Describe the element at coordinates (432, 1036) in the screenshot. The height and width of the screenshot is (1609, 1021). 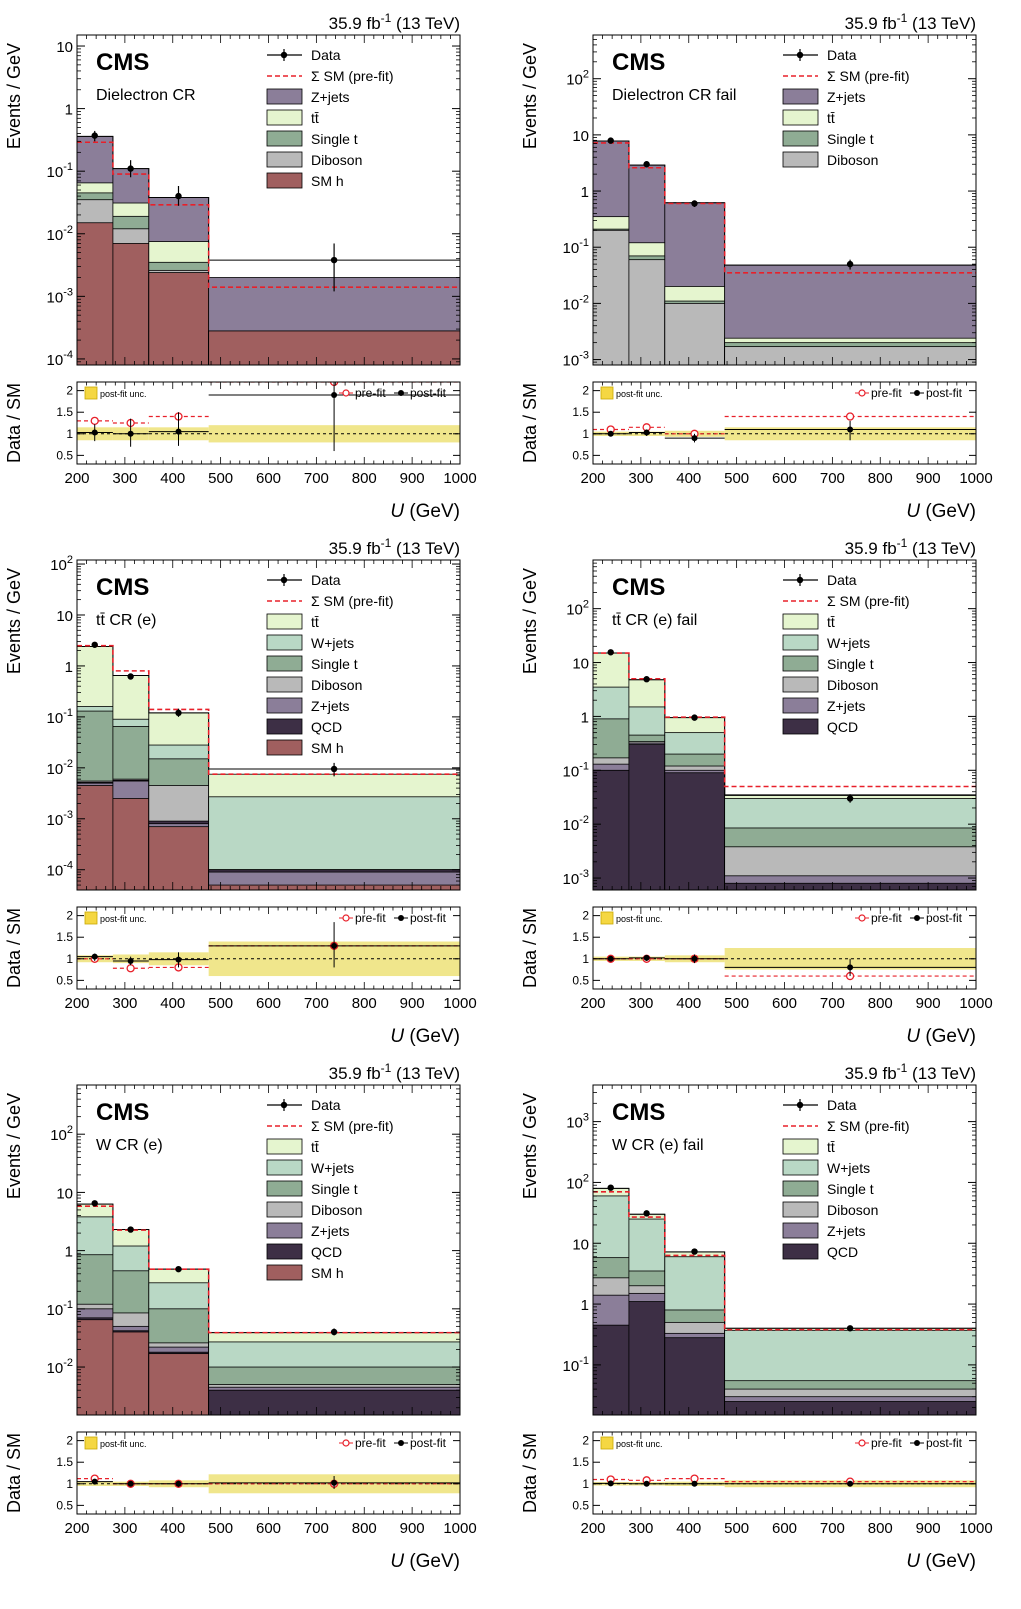
I see `x-axis-unit: (GeV)` at that location.